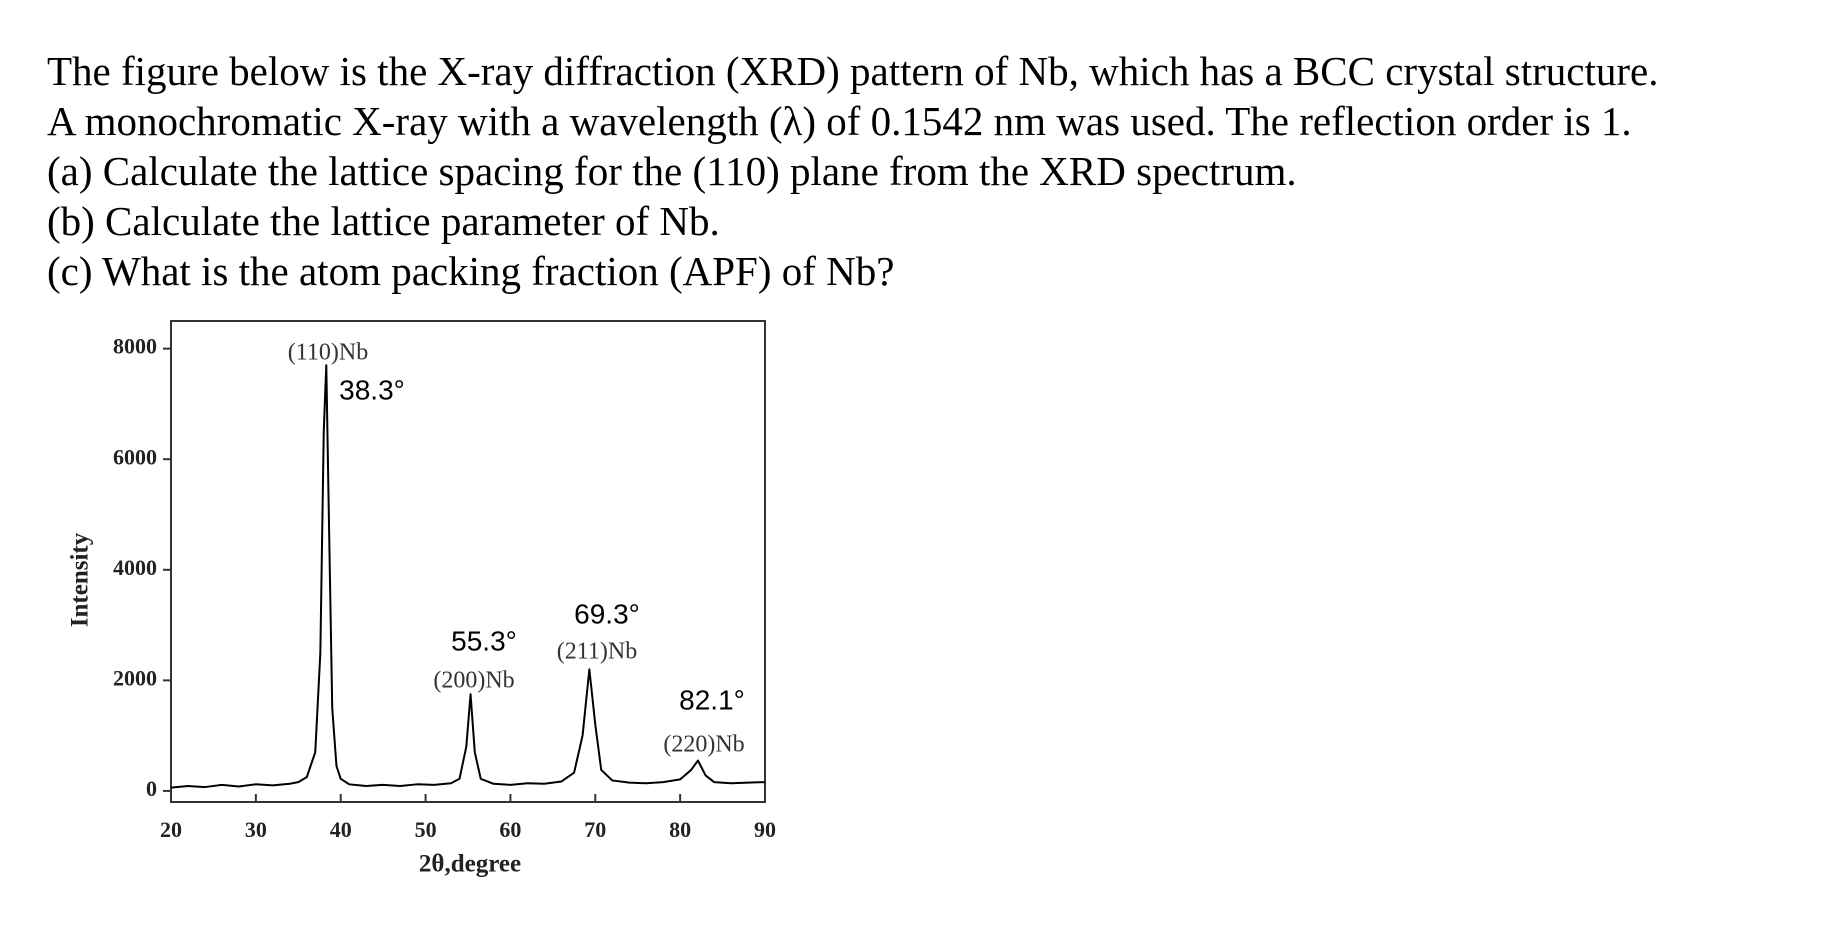 This screenshot has width=1840, height=928. What do you see at coordinates (680, 829) in the screenshot?
I see `x-tick-label: 80` at bounding box center [680, 829].